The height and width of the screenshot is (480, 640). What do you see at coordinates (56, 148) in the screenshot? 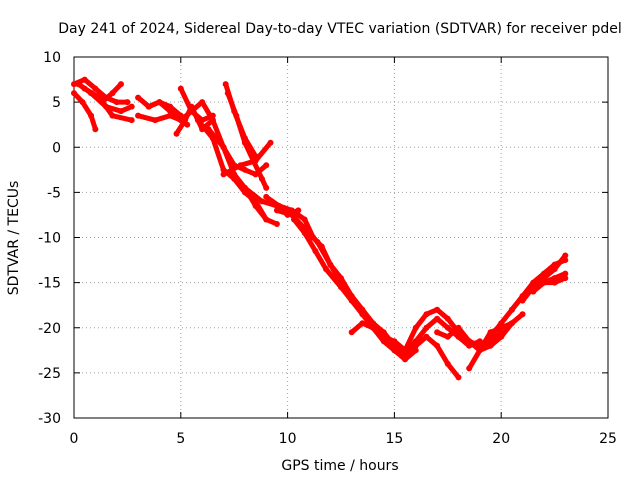
I see `y-tick-label: 0` at bounding box center [56, 148].